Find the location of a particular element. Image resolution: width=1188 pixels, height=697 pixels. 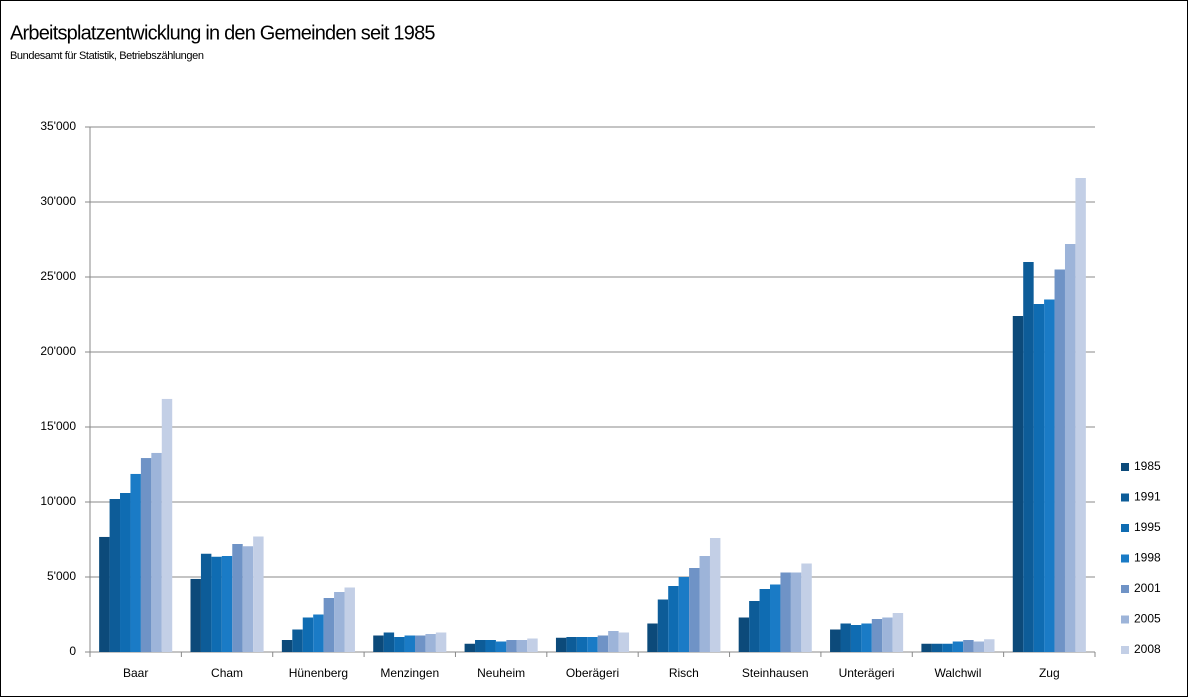

x-tick-label: Menzingen is located at coordinates (409, 673).